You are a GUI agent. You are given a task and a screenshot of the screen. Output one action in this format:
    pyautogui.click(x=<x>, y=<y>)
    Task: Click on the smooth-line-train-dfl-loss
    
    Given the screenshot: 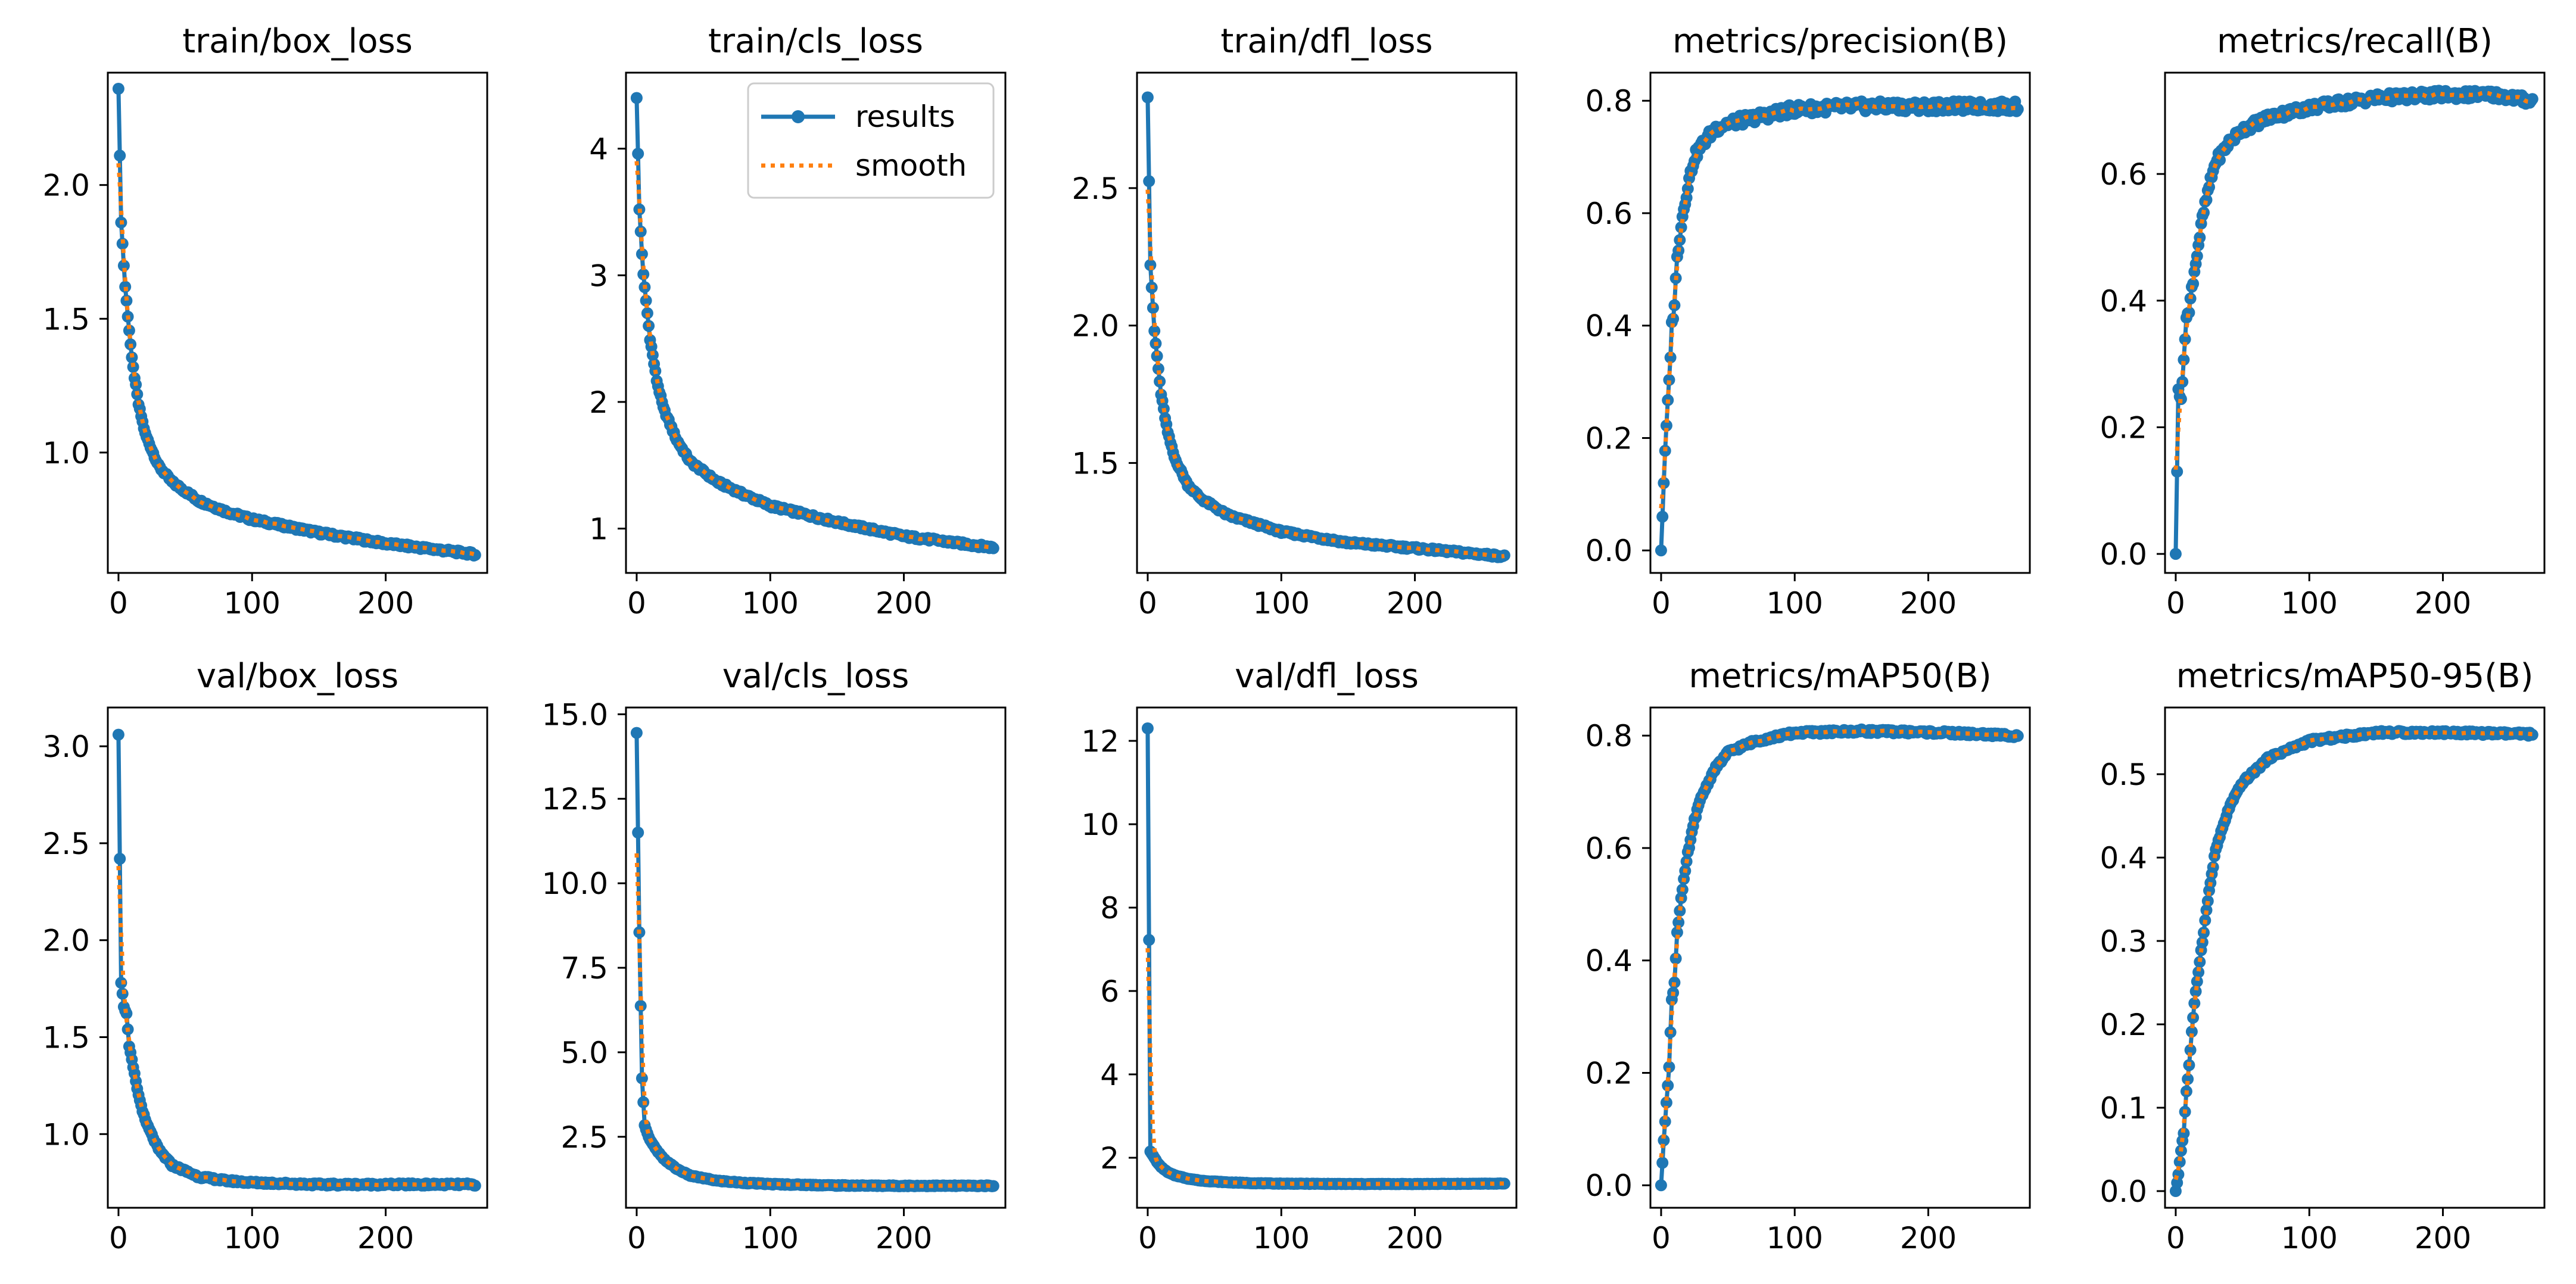 What is the action you would take?
    pyautogui.click(x=1325, y=374)
    